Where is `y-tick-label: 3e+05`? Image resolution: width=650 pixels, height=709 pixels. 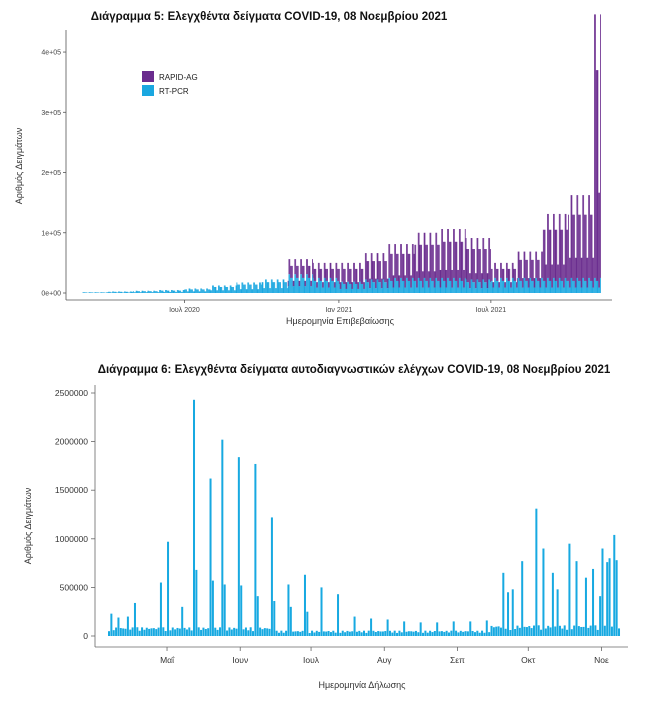 y-tick-label: 3e+05 is located at coordinates (51, 113).